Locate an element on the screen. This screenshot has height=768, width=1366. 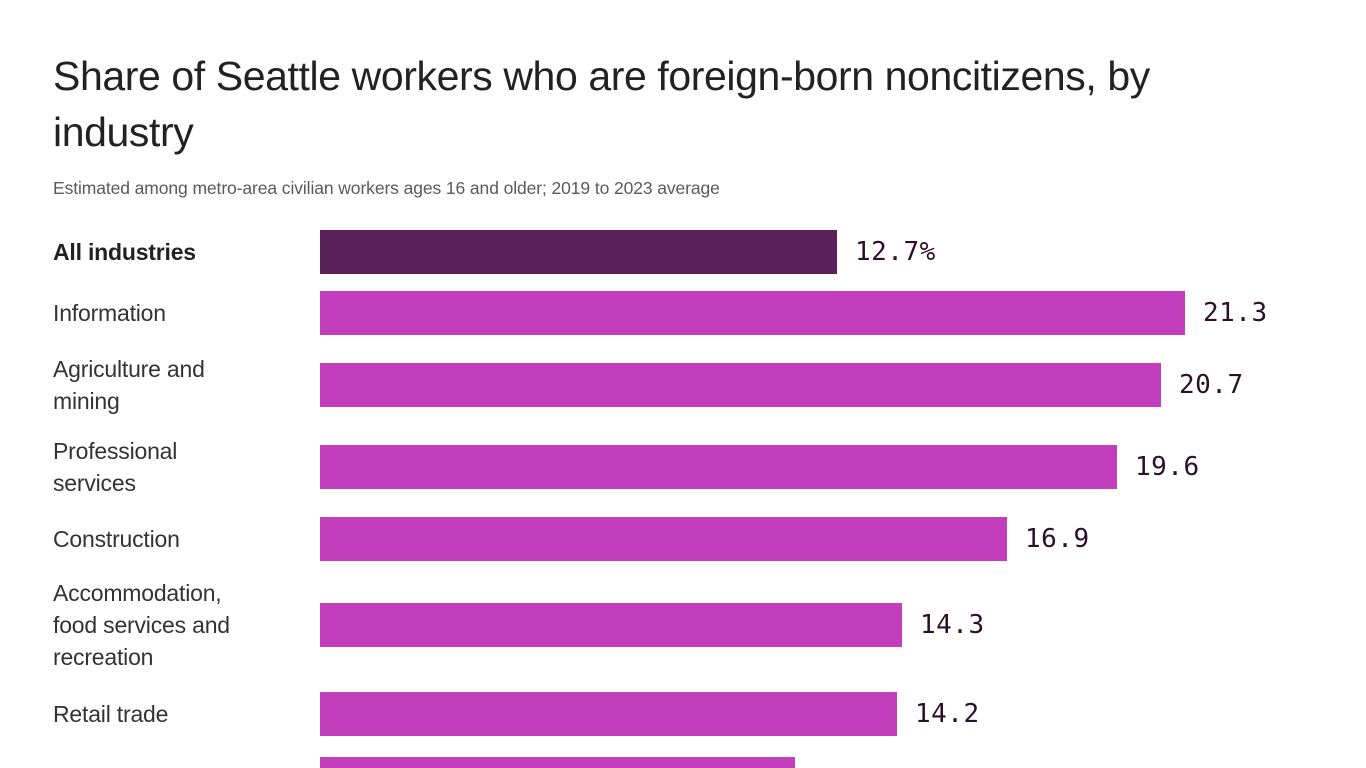
bar-category-label-line: Agriculture and is located at coordinates (129, 369).